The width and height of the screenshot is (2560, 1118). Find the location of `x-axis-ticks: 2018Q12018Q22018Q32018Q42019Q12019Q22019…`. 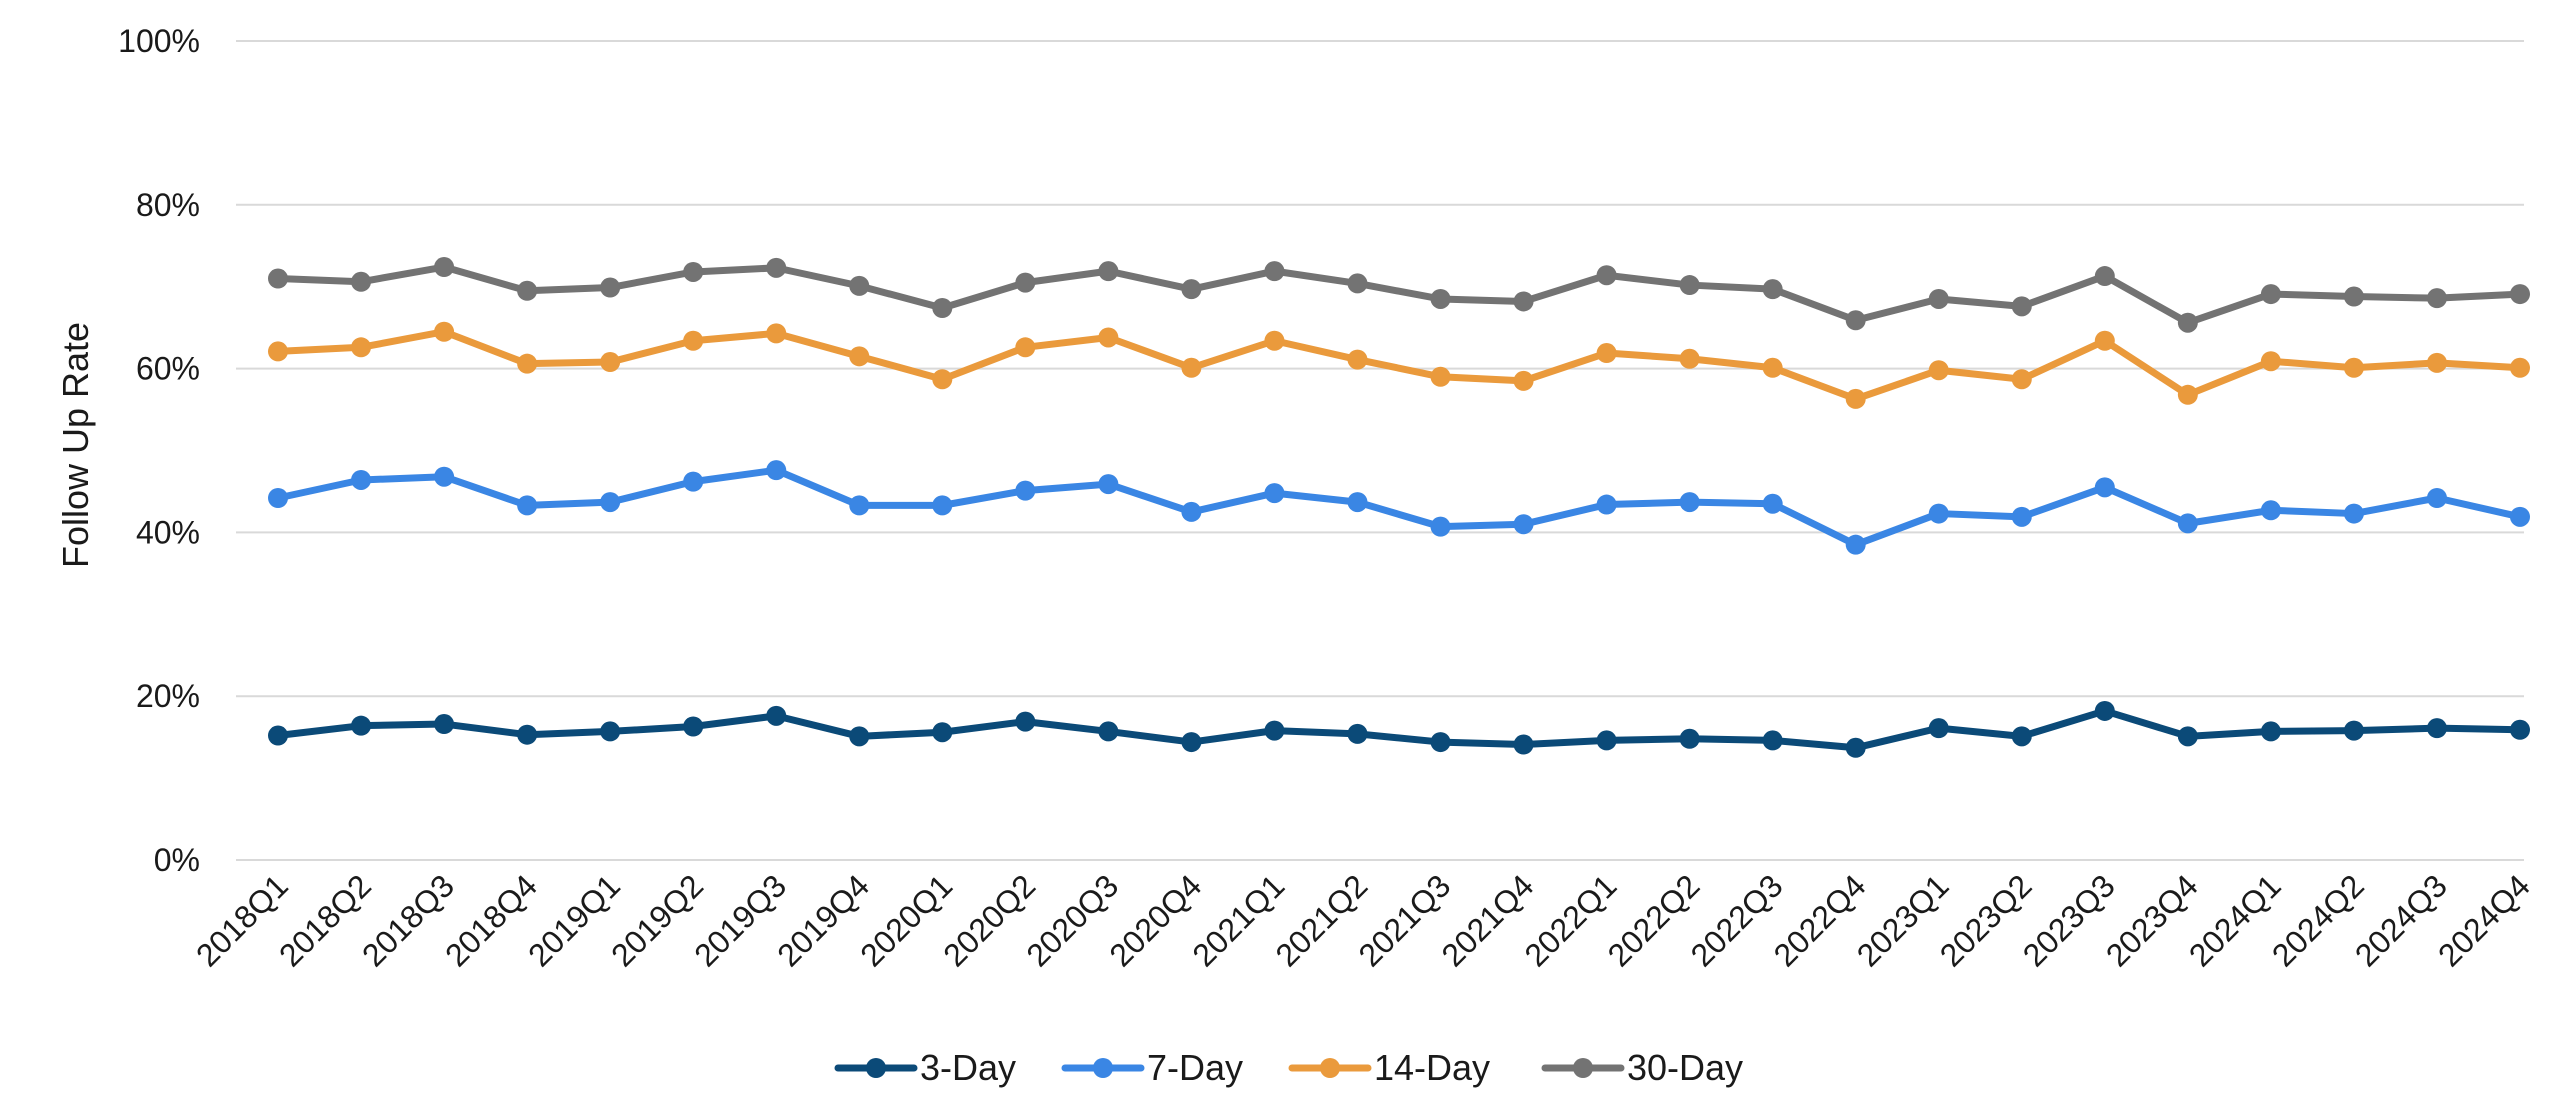

x-axis-ticks: 2018Q12018Q22018Q32018Q42019Q12019Q22019… is located at coordinates (1363, 920).